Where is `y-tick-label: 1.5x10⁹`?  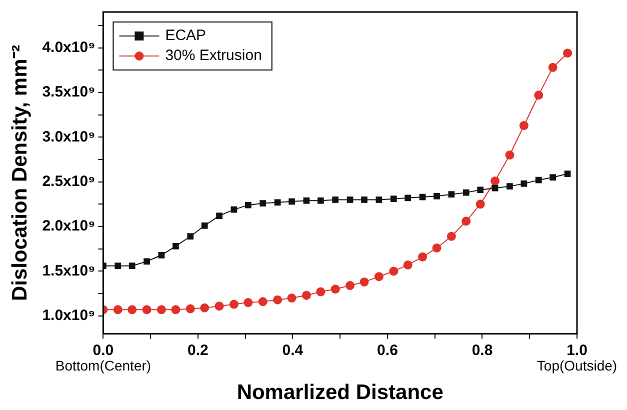 y-tick-label: 1.5x10⁹ is located at coordinates (69, 271).